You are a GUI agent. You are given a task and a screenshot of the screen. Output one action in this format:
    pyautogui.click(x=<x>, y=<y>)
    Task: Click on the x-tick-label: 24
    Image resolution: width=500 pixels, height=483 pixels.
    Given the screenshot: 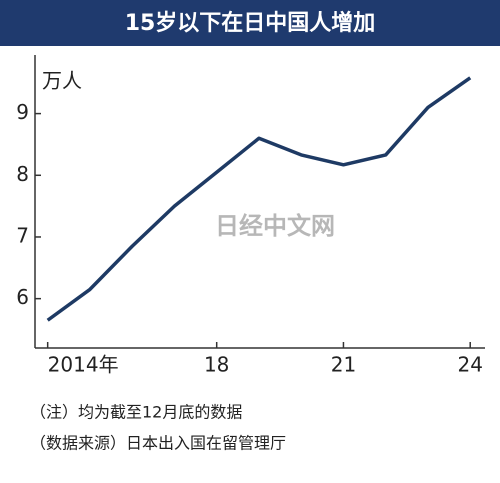 What is the action you would take?
    pyautogui.click(x=469, y=365)
    